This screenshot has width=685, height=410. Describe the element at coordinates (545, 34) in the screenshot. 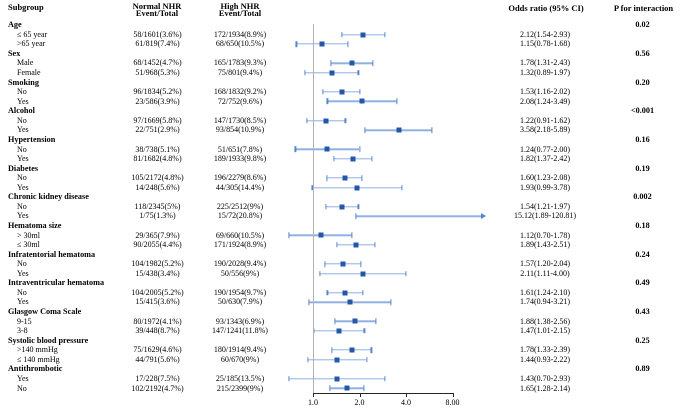

I see `odds-ratio-text: 2.12(1.54-2.93)` at that location.